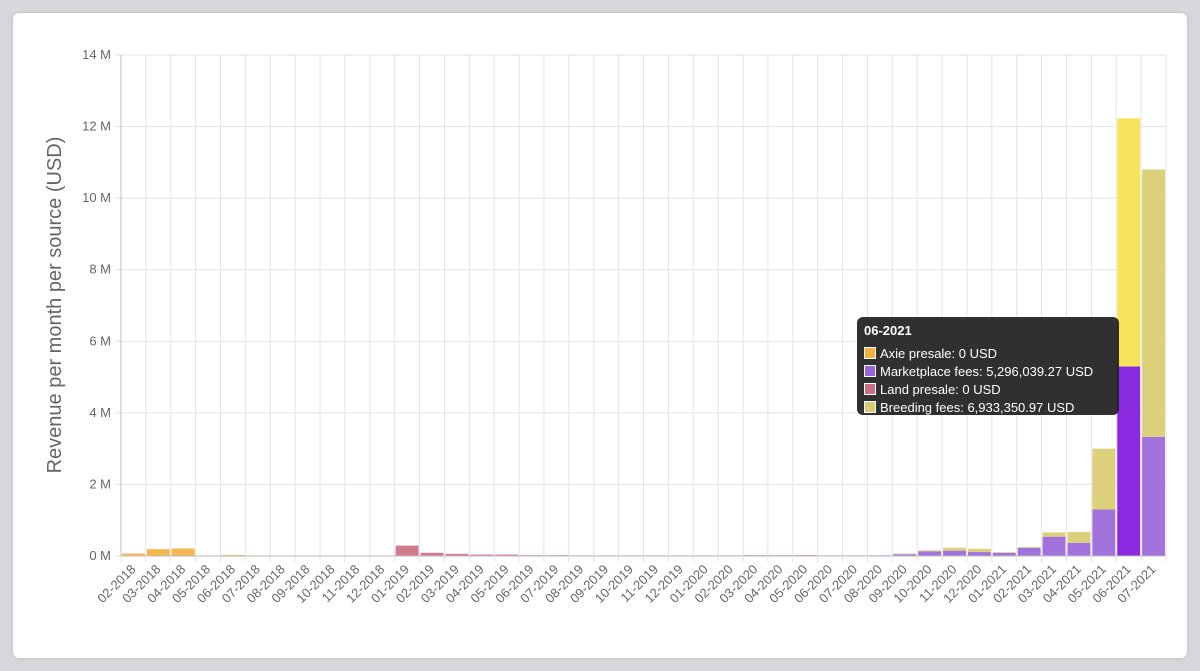 The image size is (1200, 671). Describe the element at coordinates (96, 54) in the screenshot. I see `y-tick-label: 14 M` at that location.